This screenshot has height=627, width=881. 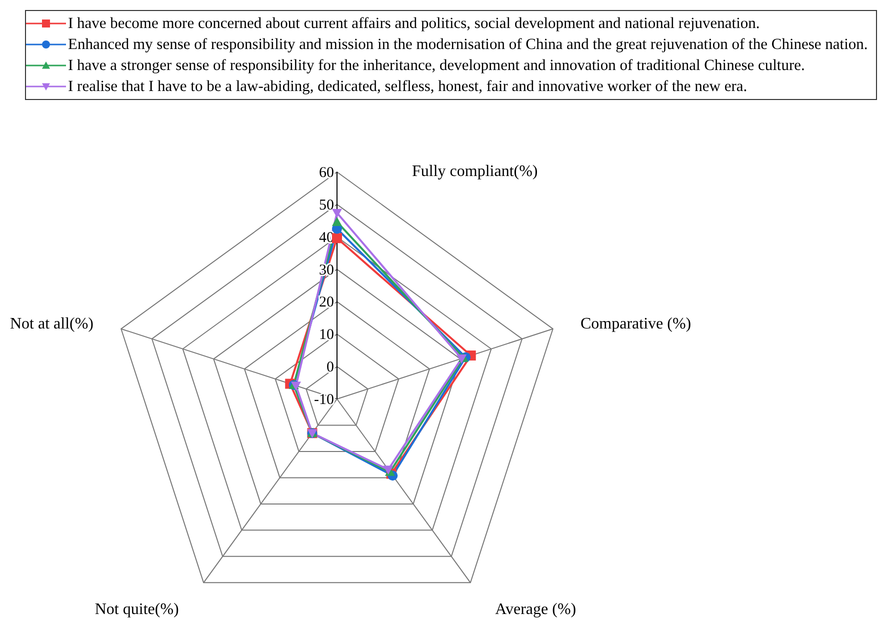 What do you see at coordinates (326, 335) in the screenshot?
I see `y-tick-label: 10` at bounding box center [326, 335].